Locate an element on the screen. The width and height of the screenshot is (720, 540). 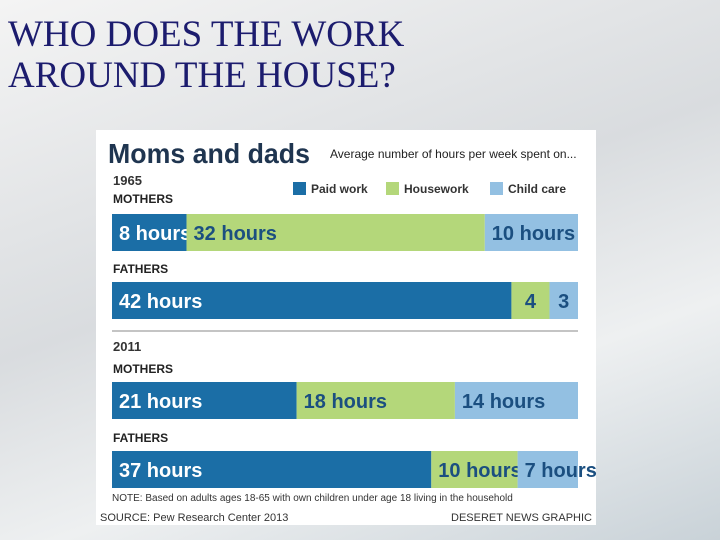
value-label: 8 hours is located at coordinates (155, 234).